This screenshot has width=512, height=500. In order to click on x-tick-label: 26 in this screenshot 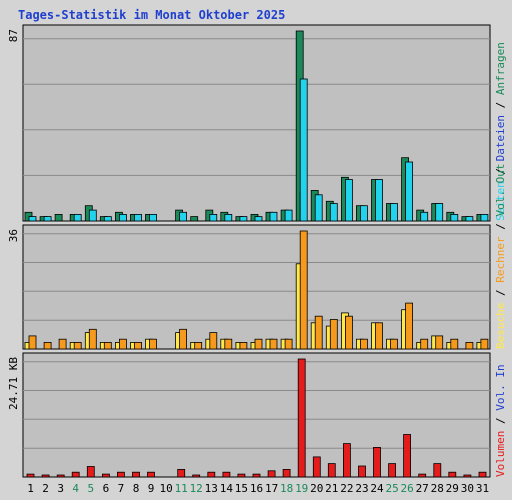, I will do `click(406, 488)`.